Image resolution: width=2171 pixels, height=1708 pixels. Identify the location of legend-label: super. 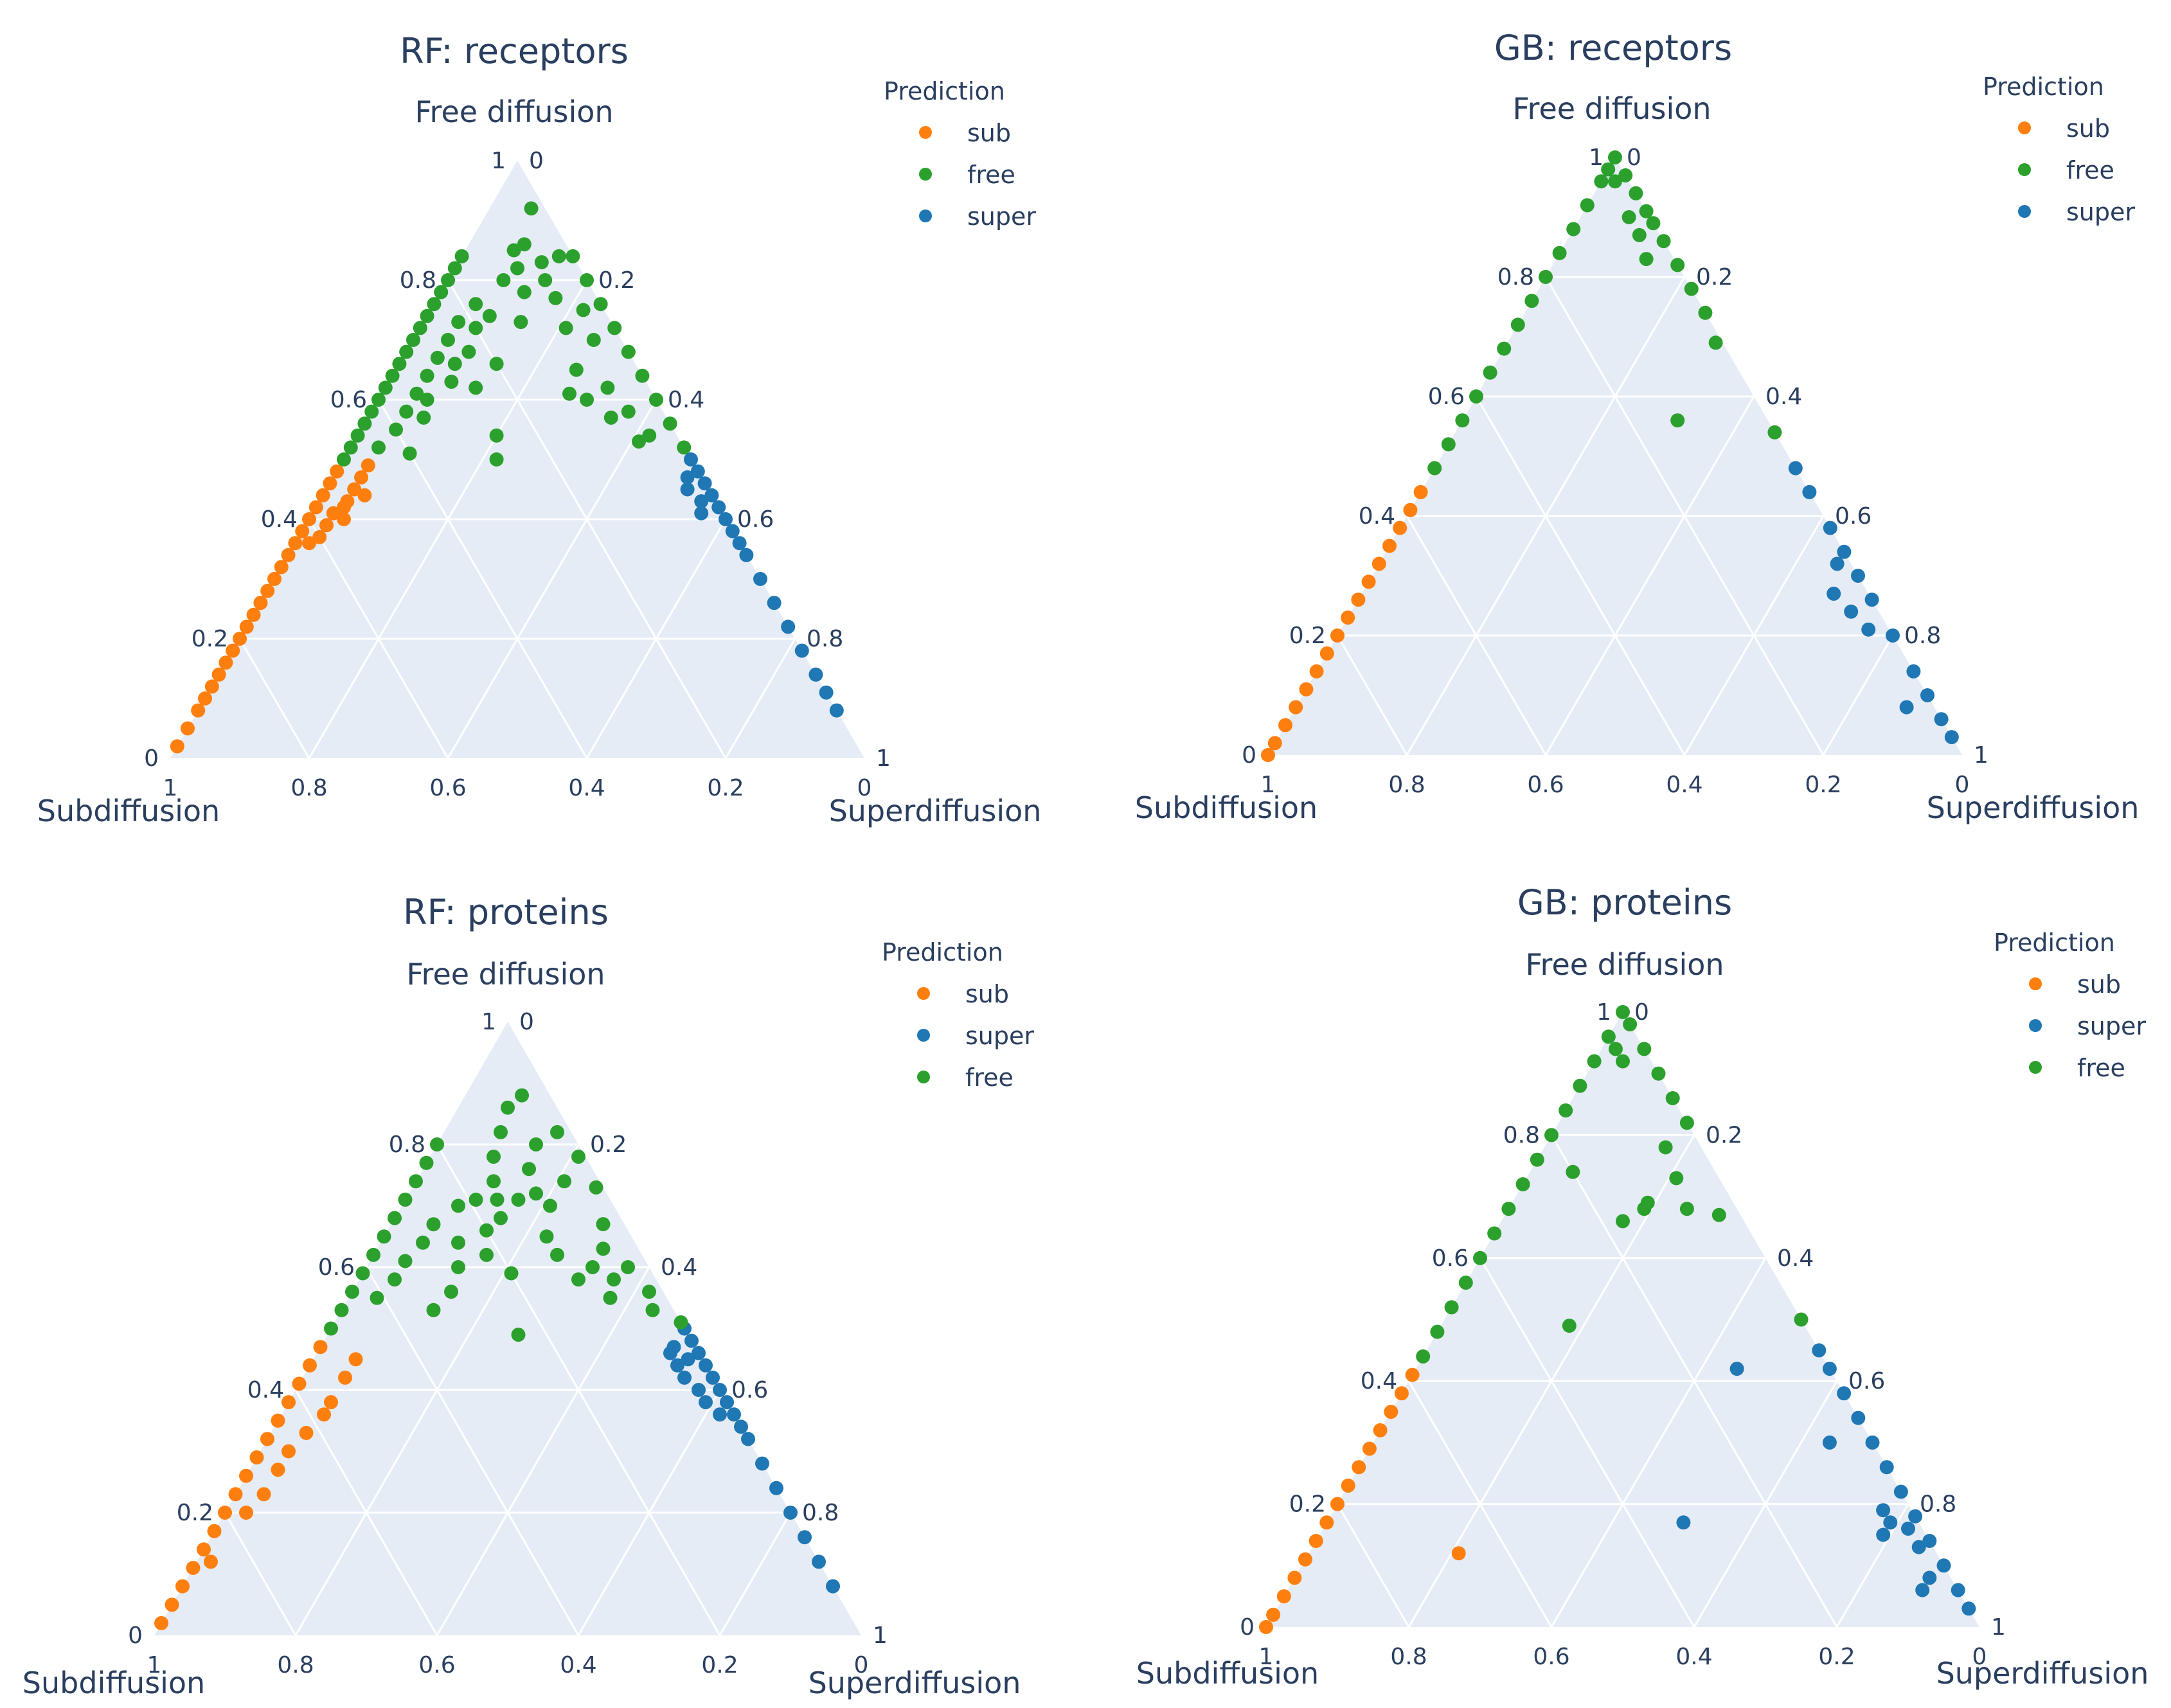
(2111, 1026).